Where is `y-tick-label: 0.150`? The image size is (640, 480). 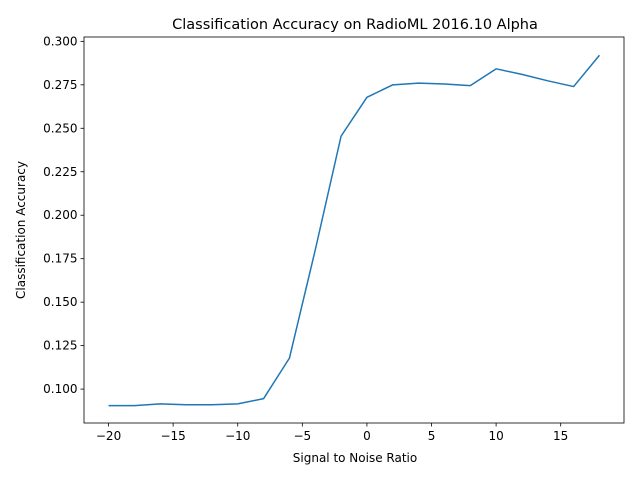
y-tick-label: 0.150 is located at coordinates (60, 302).